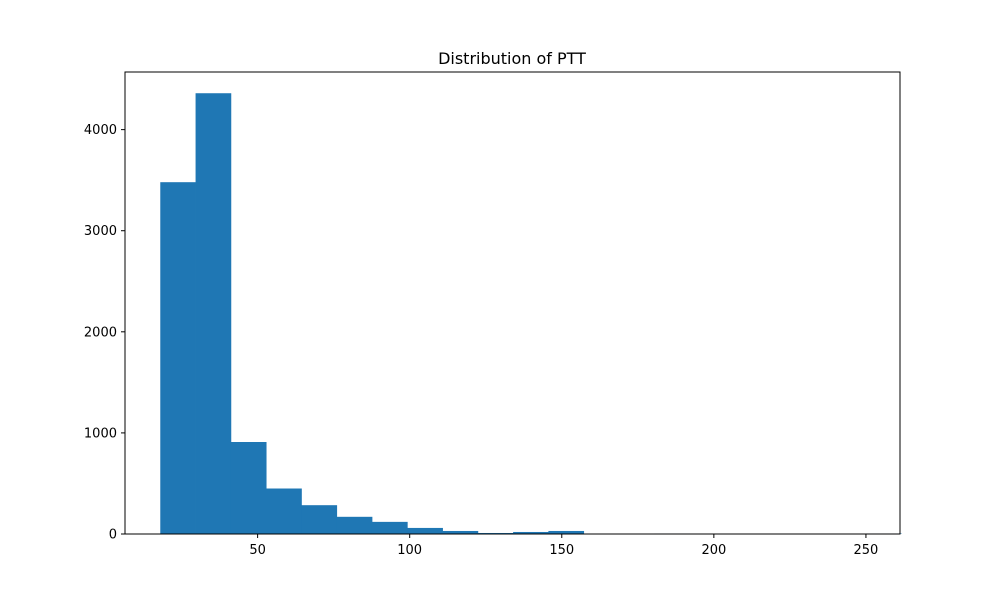 The height and width of the screenshot is (600, 1000). I want to click on y-tick-label: 2000, so click(100, 332).